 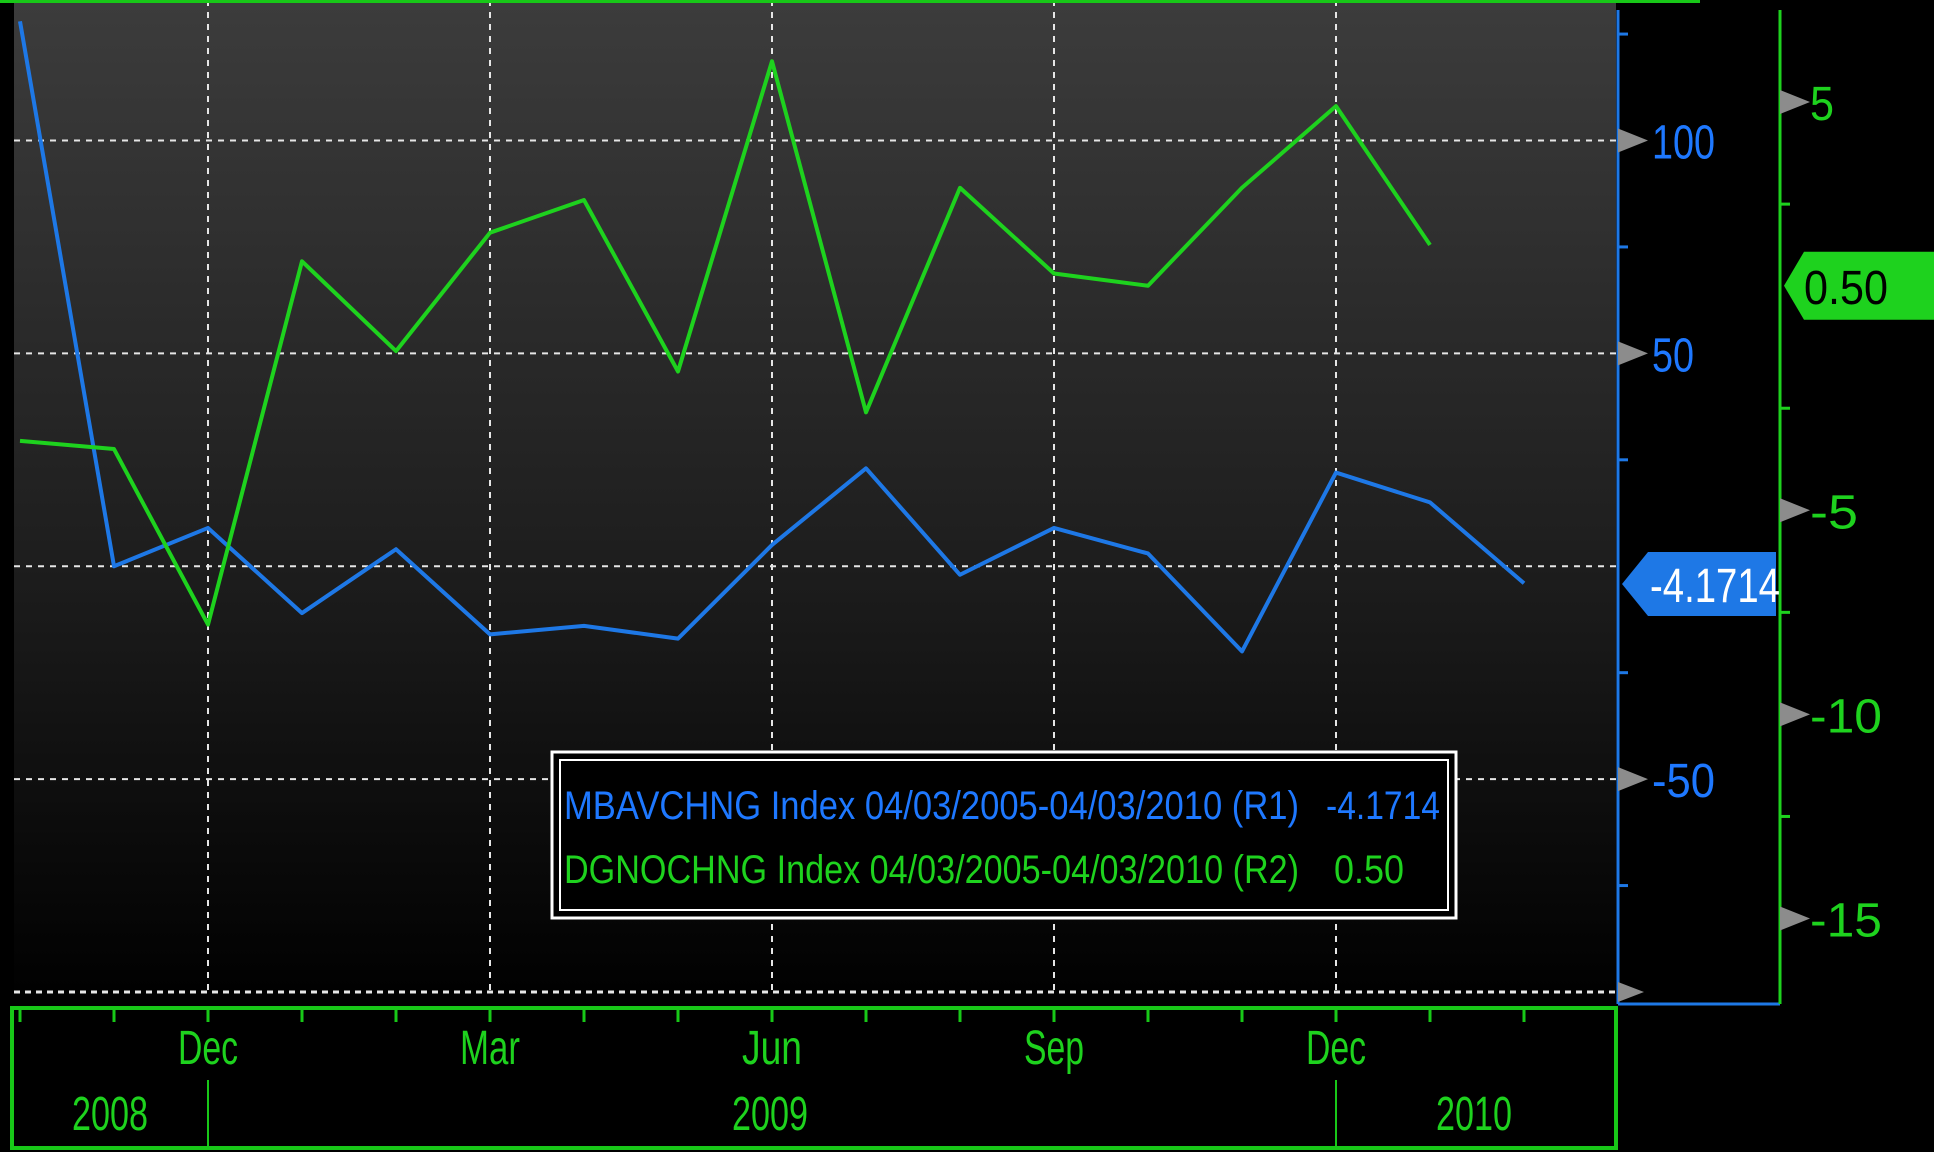 I want to click on last-value-flag-mbavchng: -4.1714, so click(x=1701, y=584).